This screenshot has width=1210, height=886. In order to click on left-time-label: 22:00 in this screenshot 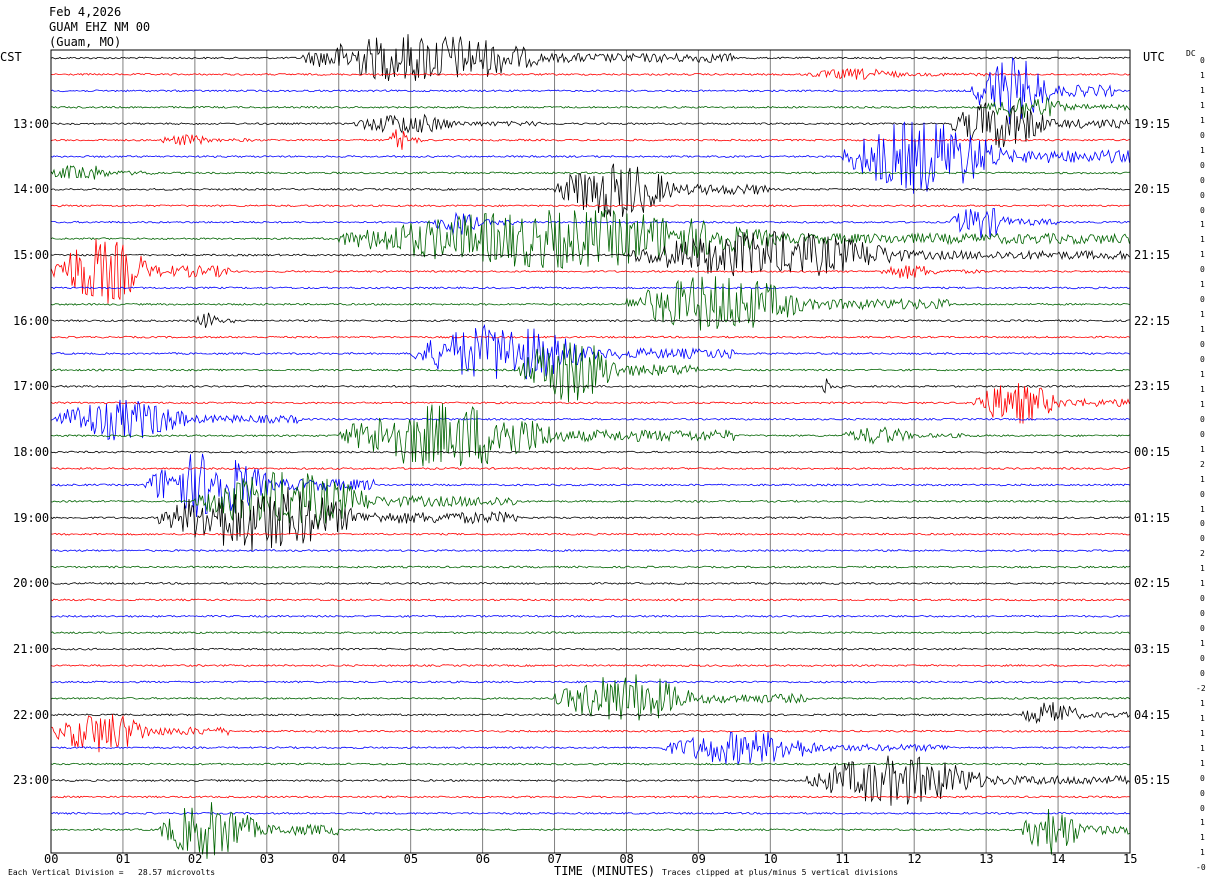, I will do `click(31, 714)`.